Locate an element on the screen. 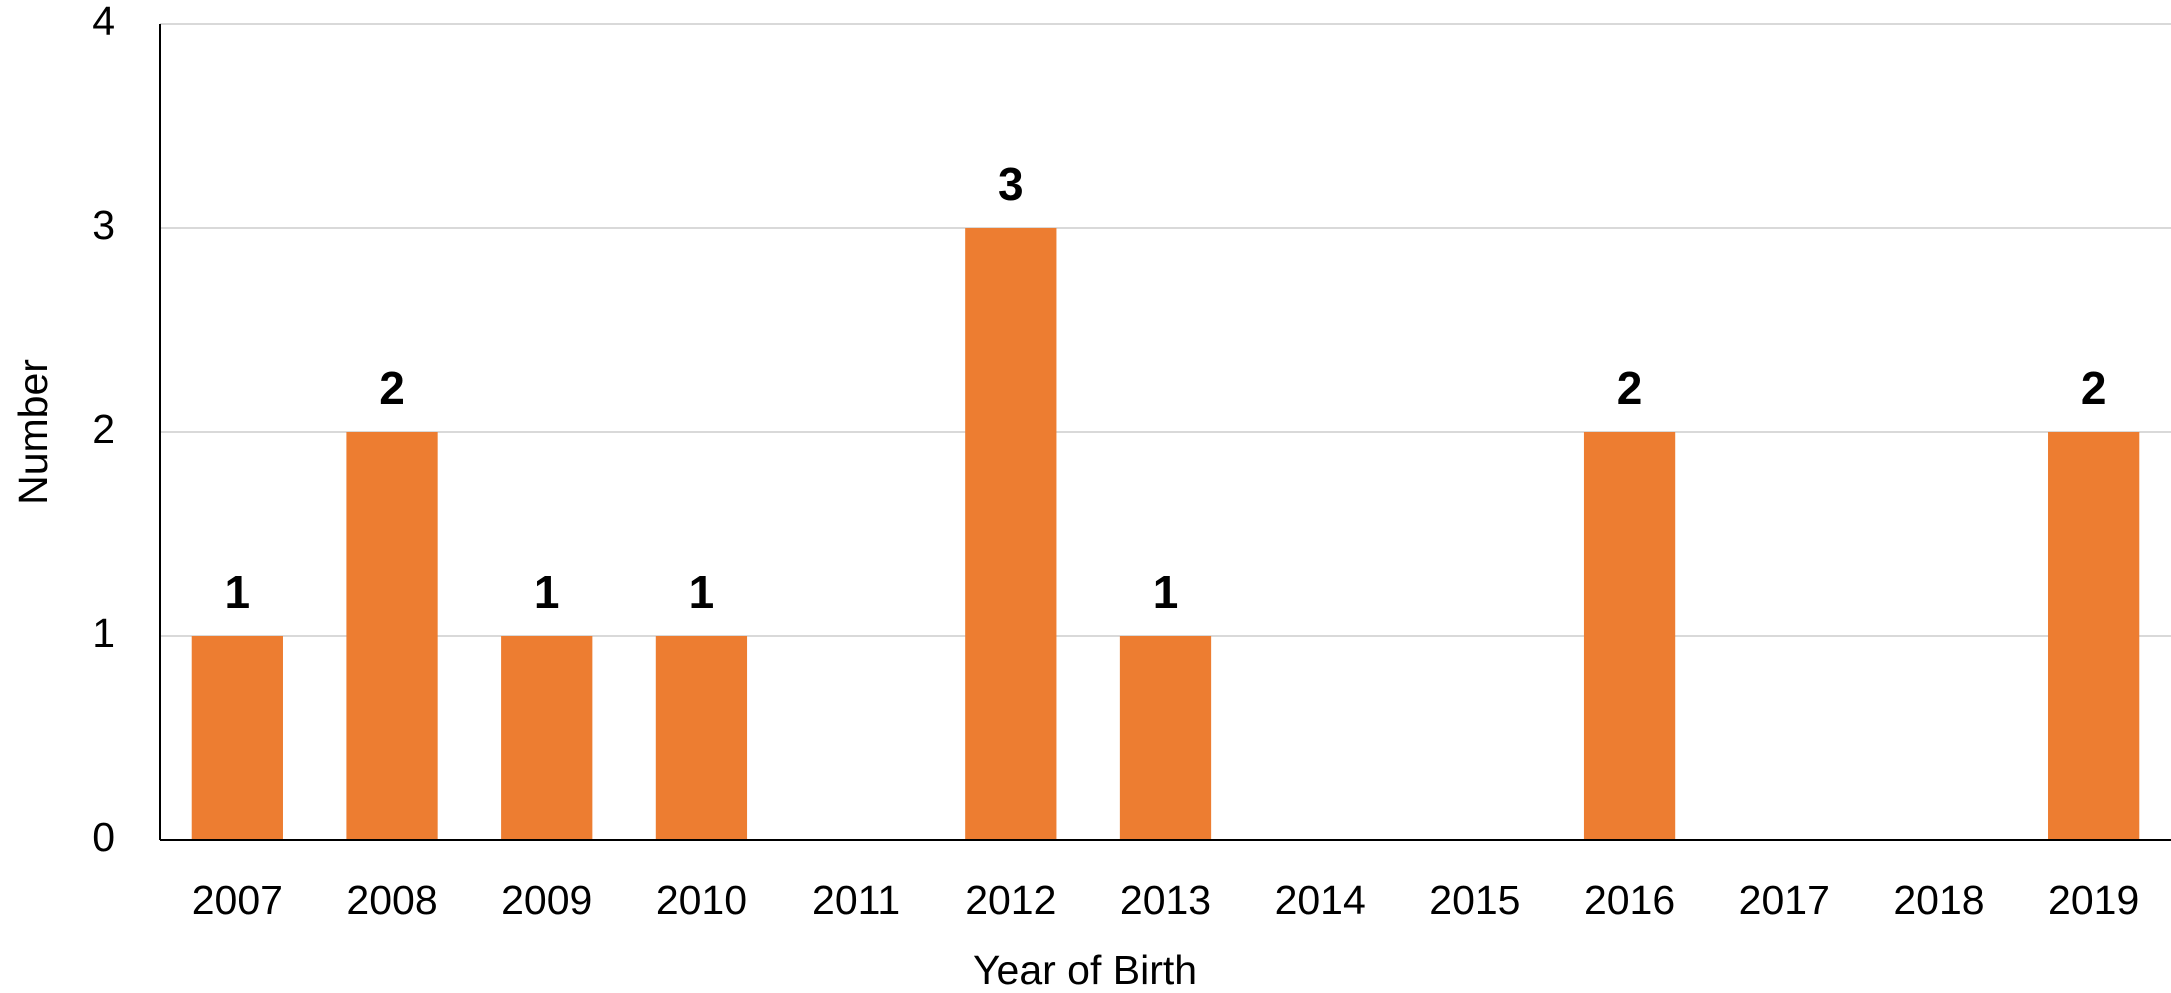 Image resolution: width=2171 pixels, height=993 pixels. x-tick-label: 2018 is located at coordinates (1938, 900).